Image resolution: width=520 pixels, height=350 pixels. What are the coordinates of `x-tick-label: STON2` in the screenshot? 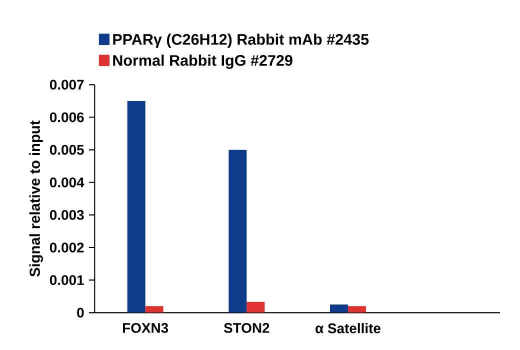 It's located at (247, 328).